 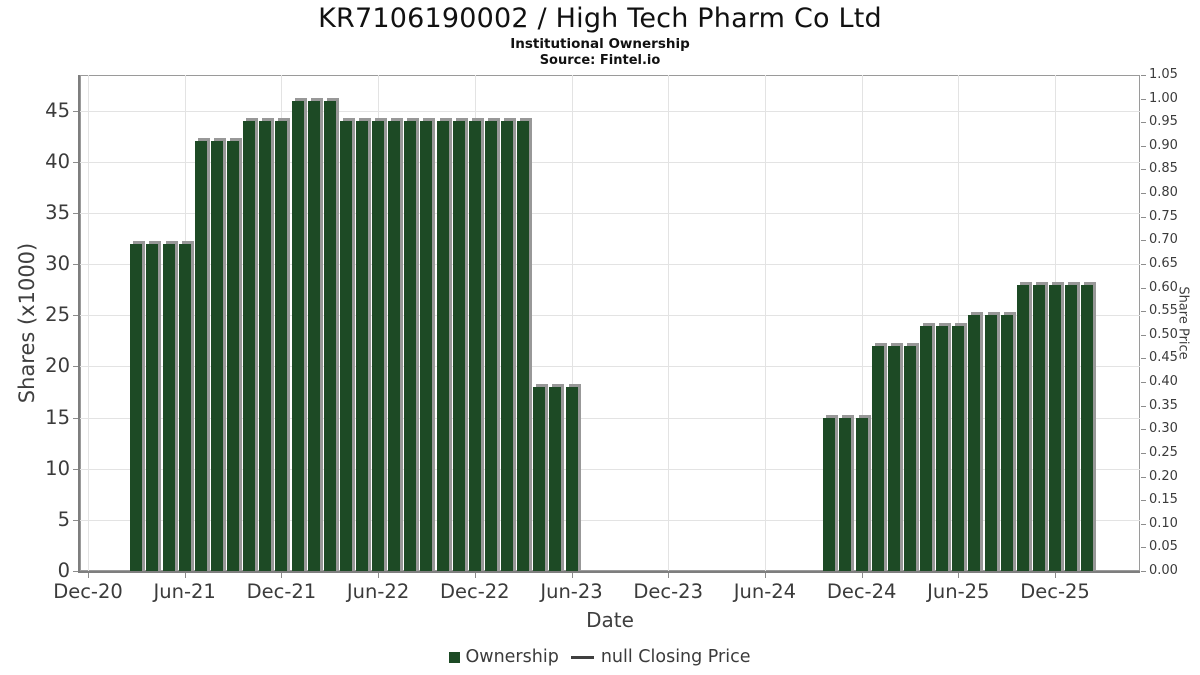 What do you see at coordinates (1163, 311) in the screenshot?
I see `right-axis-tick-label: 0.55` at bounding box center [1163, 311].